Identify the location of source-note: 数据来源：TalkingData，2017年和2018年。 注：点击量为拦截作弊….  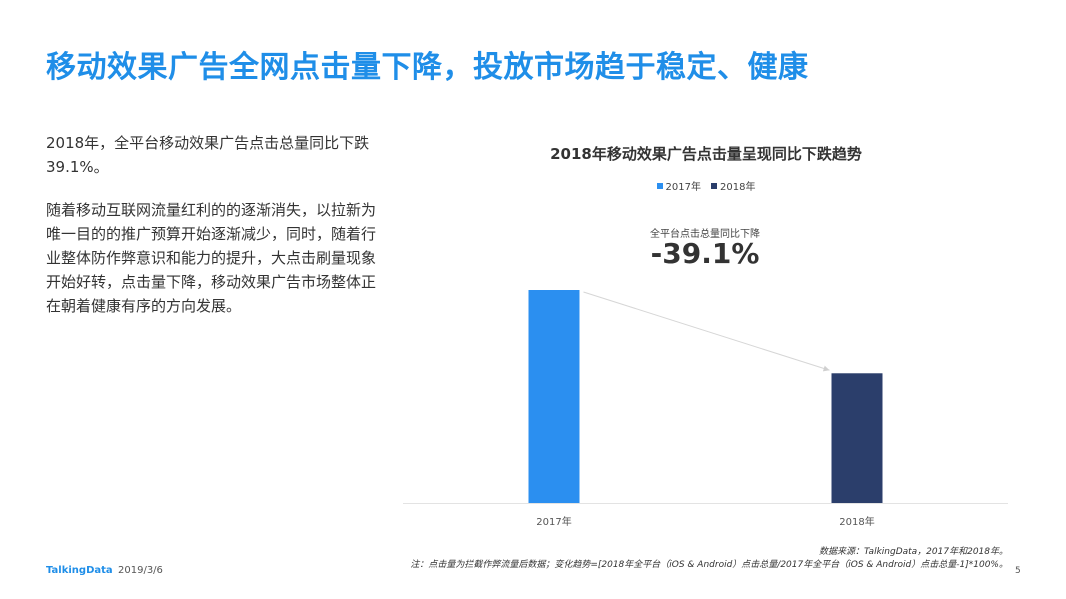
(709, 559).